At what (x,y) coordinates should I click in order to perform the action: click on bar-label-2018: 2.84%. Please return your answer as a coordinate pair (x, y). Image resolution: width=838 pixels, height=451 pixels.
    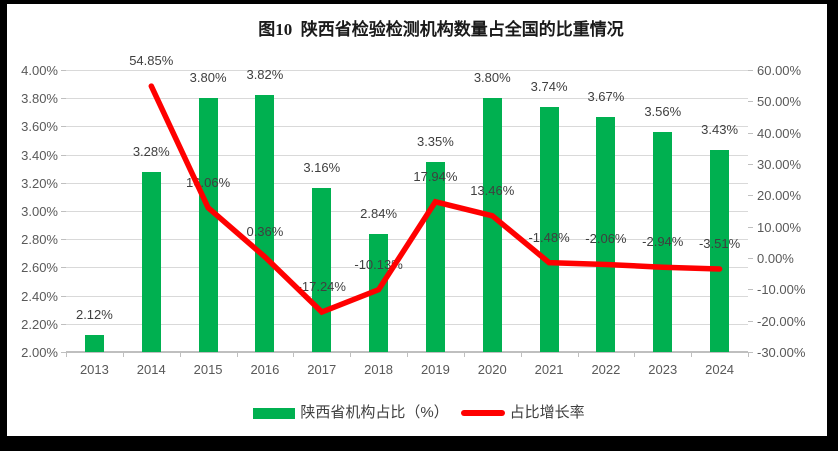
    Looking at the image, I should click on (379, 213).